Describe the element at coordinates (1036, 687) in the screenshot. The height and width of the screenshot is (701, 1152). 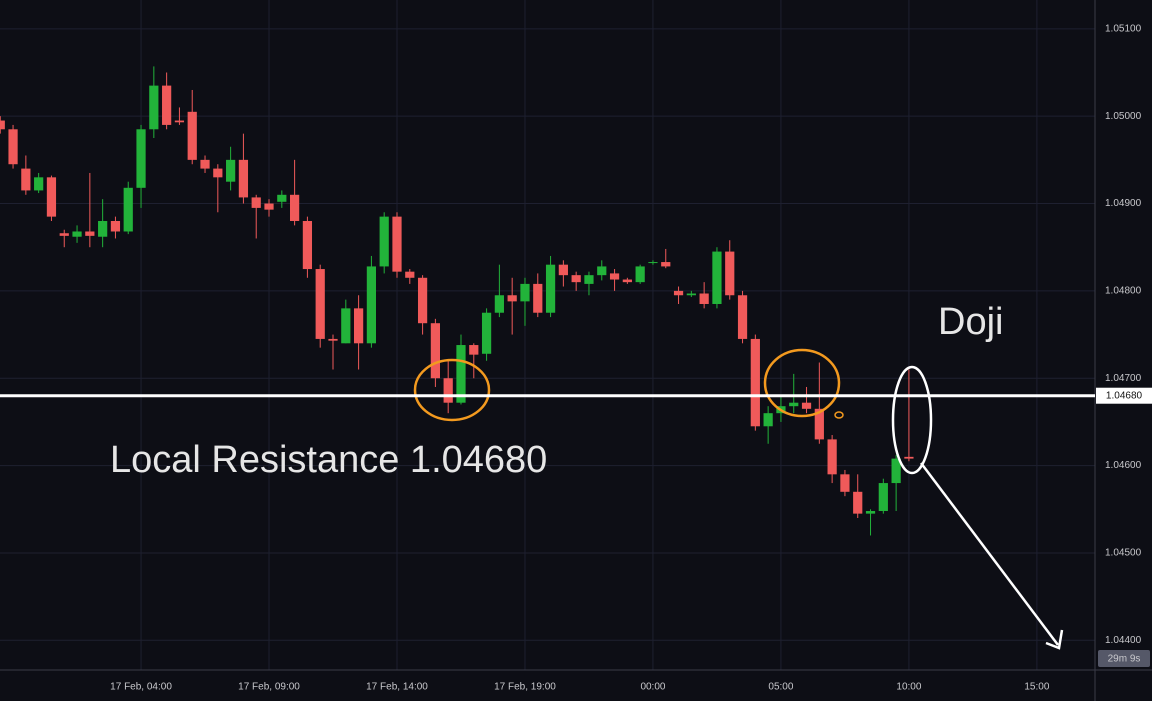
I see `x-tick-label: 15:00` at that location.